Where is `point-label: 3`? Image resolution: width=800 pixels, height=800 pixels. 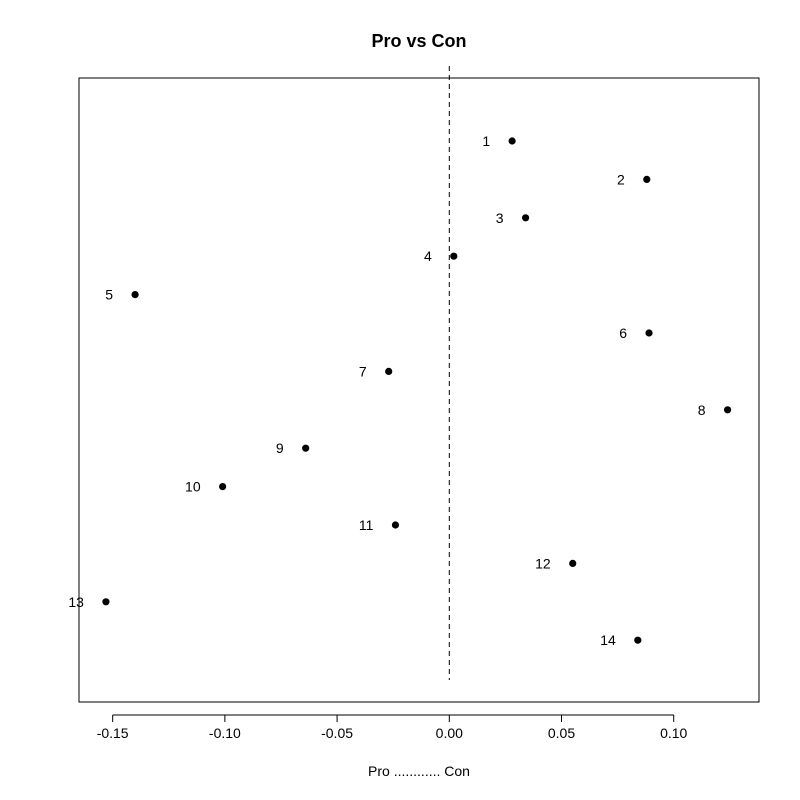 point-label: 3 is located at coordinates (500, 218).